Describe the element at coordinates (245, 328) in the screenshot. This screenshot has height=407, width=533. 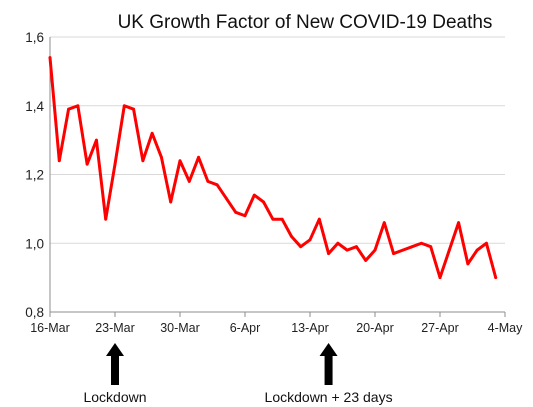
I see `x-tick-label: 6-Apr` at that location.